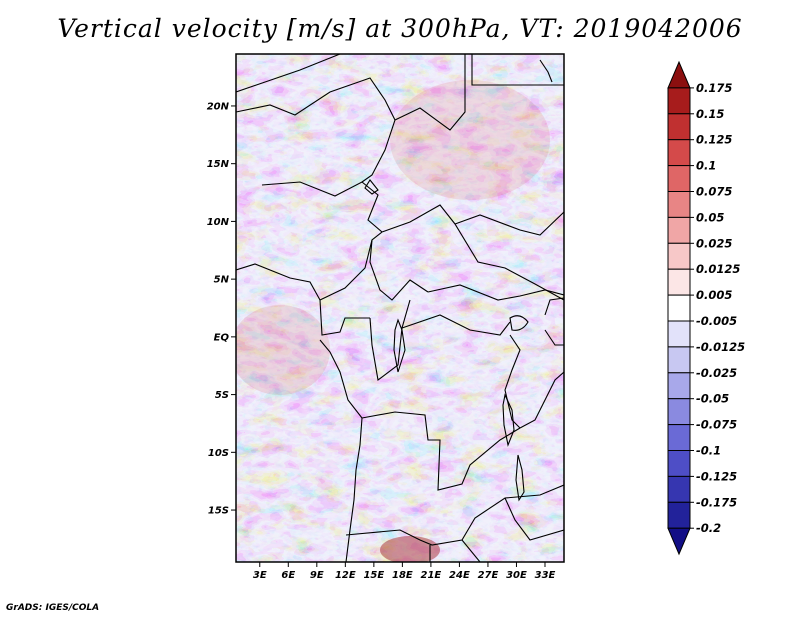  What do you see at coordinates (718, 269) in the screenshot?
I see `colorbar-label: 0.0125` at bounding box center [718, 269].